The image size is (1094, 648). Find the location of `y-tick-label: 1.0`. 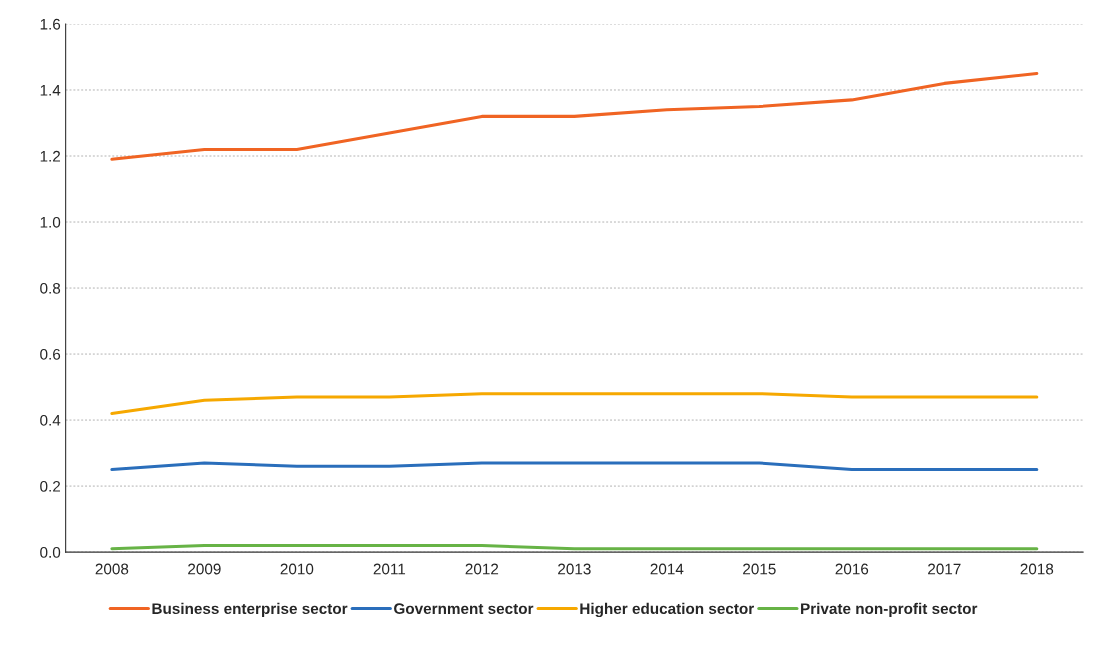

y-tick-label: 1.0 is located at coordinates (50, 222).